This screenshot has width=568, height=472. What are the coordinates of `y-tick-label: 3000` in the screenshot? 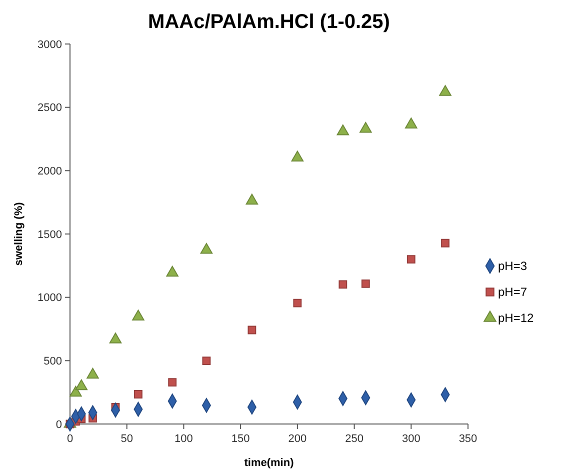 It's located at (50, 44).